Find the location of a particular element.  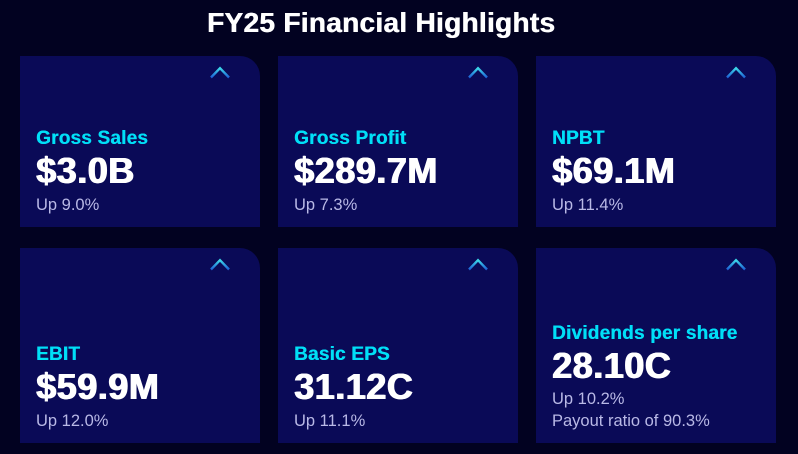

kpi-subtext: Up 7.3% is located at coordinates (326, 205).